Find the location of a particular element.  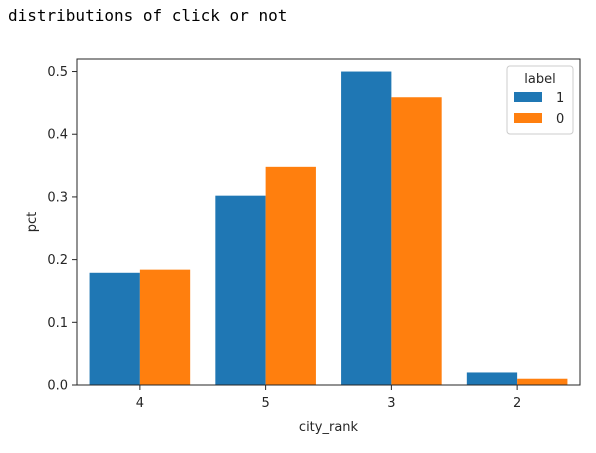

legend-title: label is located at coordinates (539, 79).